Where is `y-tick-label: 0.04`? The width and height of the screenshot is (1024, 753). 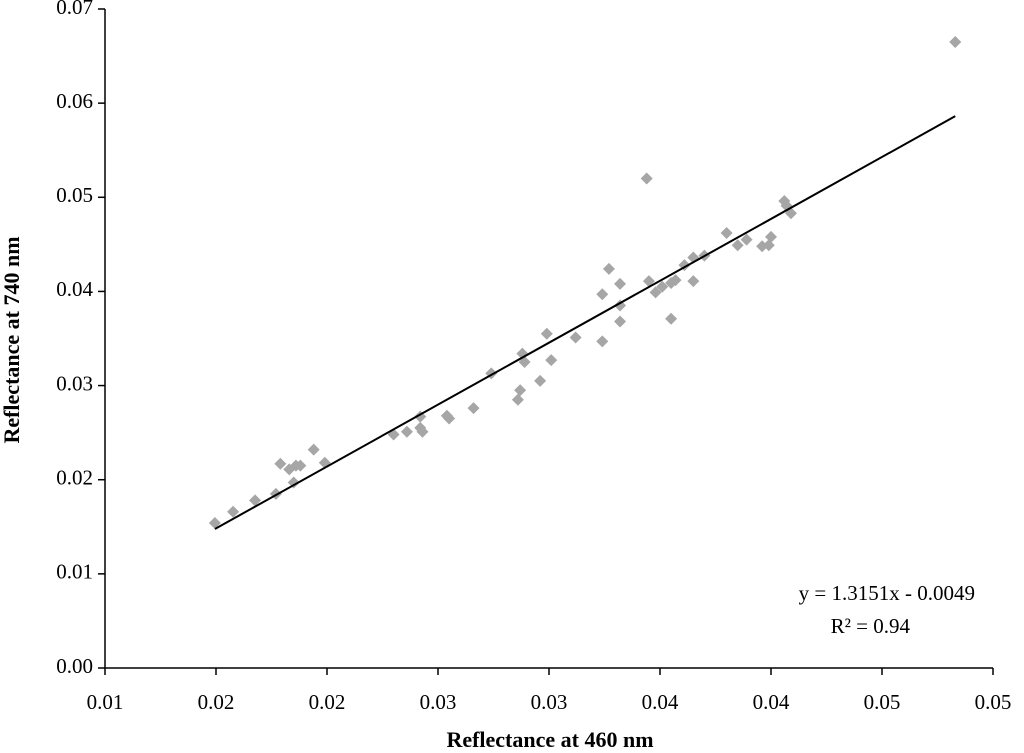 y-tick-label: 0.04 is located at coordinates (74, 289).